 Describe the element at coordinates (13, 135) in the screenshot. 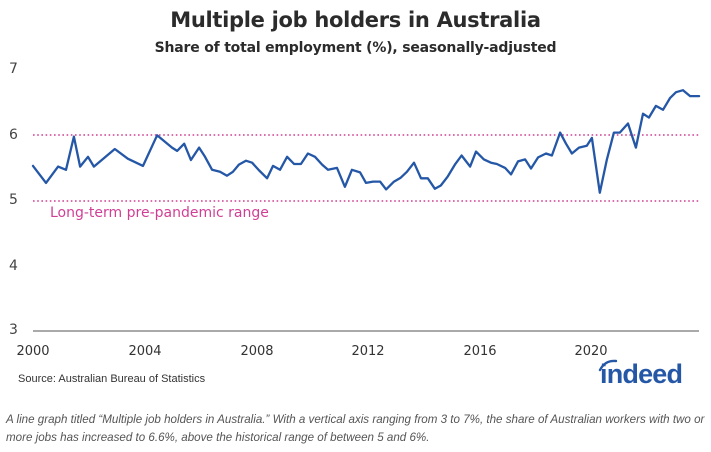

I see `y-tick-6: 6` at that location.